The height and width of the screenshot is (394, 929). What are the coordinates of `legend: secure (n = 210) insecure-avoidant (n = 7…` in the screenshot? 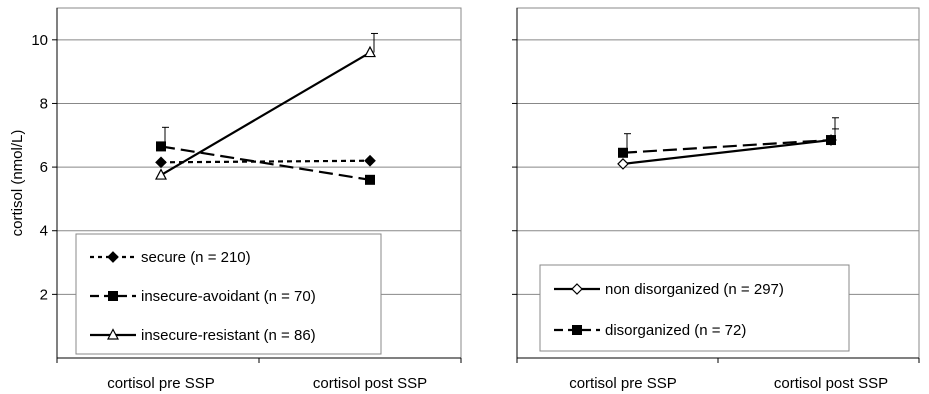 It's located at (228, 294).